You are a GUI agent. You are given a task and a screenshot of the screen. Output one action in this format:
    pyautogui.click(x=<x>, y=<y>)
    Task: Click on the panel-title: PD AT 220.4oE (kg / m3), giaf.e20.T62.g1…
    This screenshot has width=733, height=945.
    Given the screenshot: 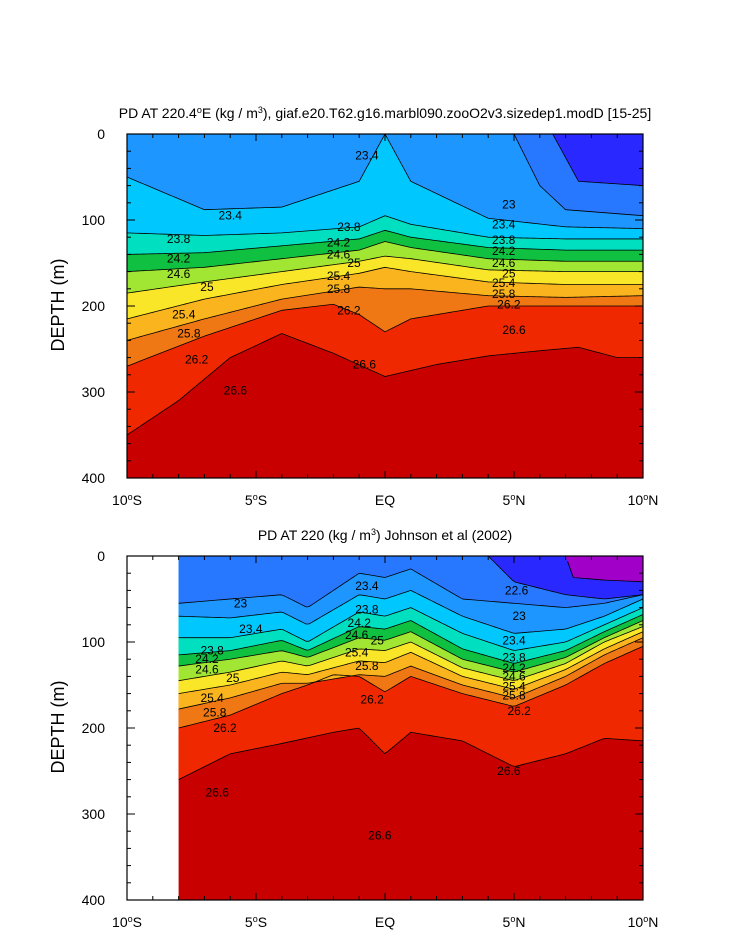 What is the action you would take?
    pyautogui.click(x=385, y=113)
    